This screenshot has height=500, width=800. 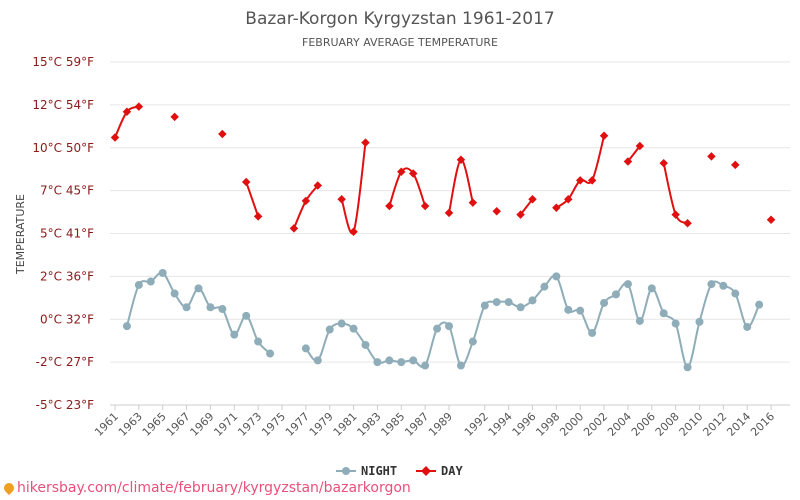 I want to click on y-tick-label: 7°C 45°F, so click(x=67, y=191).